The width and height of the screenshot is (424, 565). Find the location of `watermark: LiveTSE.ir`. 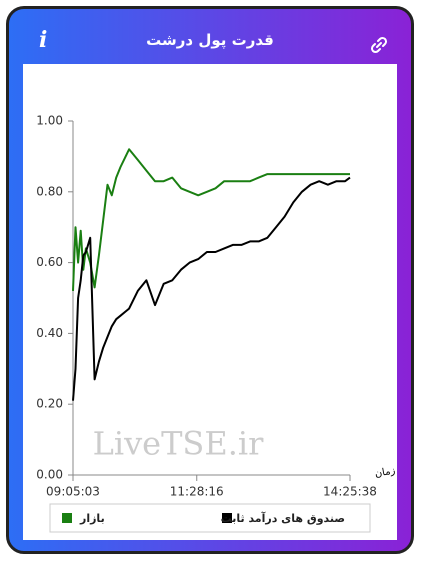

watermark: LiveTSE.ir is located at coordinates (179, 444).